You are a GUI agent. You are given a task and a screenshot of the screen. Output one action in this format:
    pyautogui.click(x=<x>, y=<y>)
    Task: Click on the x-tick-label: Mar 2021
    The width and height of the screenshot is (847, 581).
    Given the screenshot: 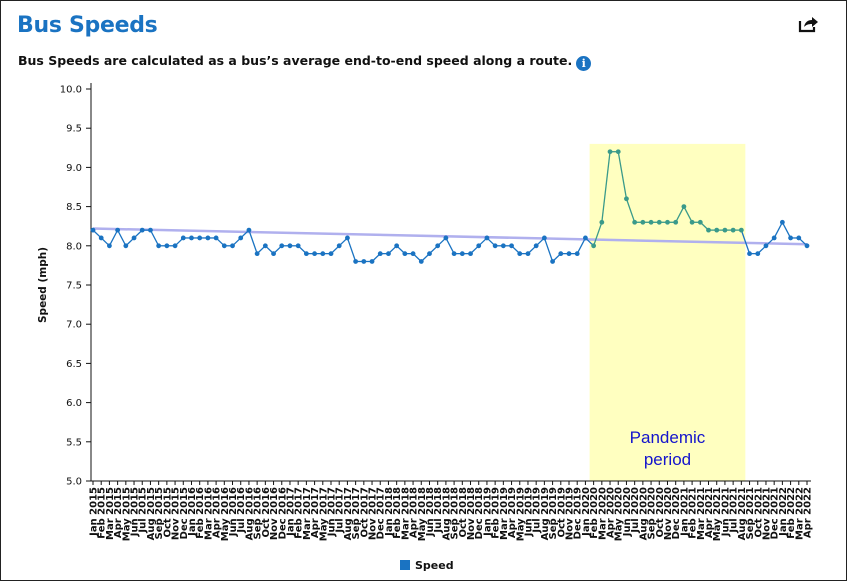 What is the action you would take?
    pyautogui.click(x=701, y=513)
    